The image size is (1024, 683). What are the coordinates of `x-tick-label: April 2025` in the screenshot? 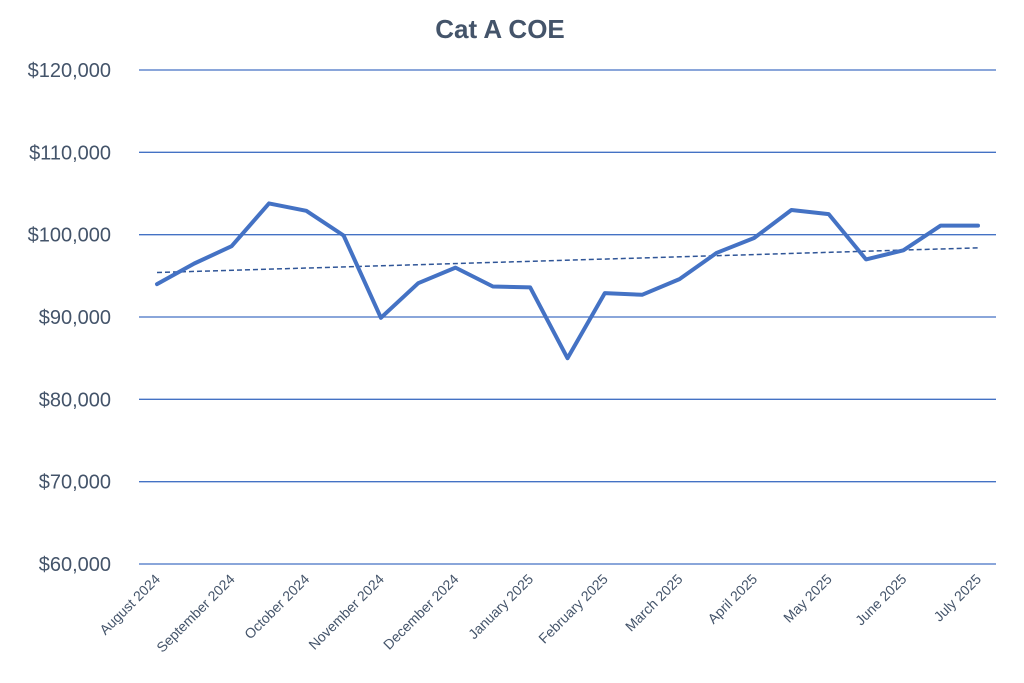 It's located at (732, 599).